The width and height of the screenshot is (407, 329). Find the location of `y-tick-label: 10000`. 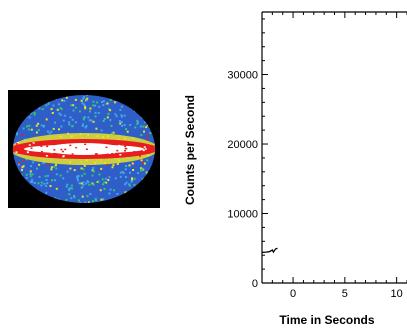

y-tick-label: 10000 is located at coordinates (242, 215).